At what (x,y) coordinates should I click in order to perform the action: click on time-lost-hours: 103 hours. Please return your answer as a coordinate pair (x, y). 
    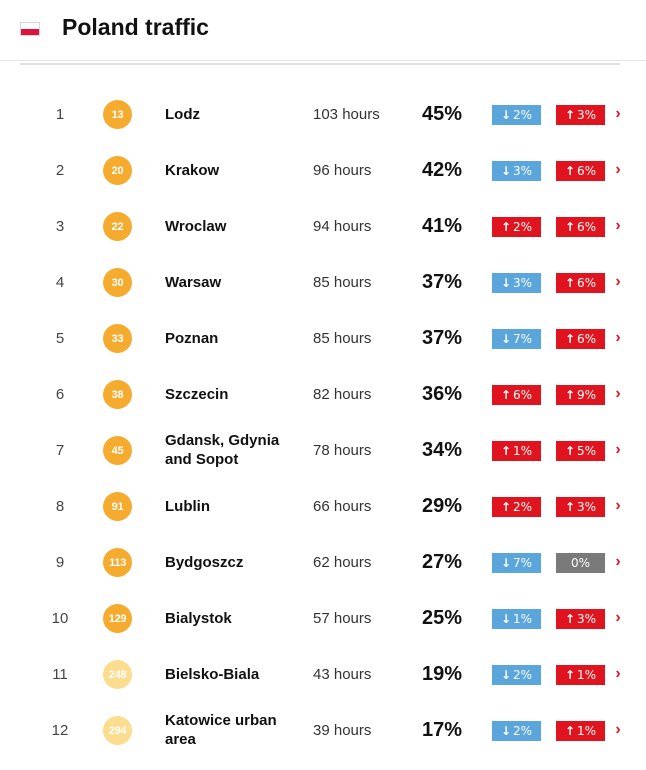
    Looking at the image, I should click on (346, 114).